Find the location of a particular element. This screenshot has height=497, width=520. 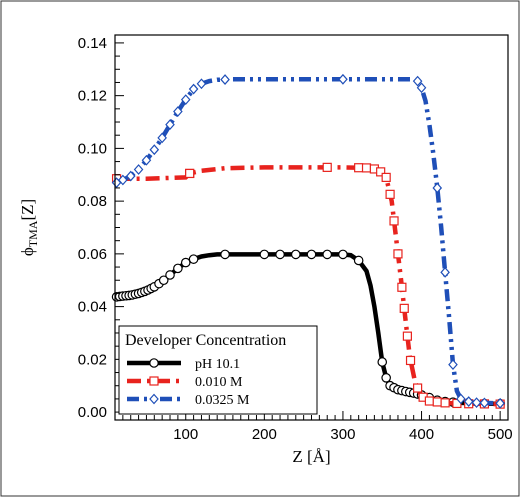

y-axis-label-suffix: [Z] is located at coordinates (27, 210).